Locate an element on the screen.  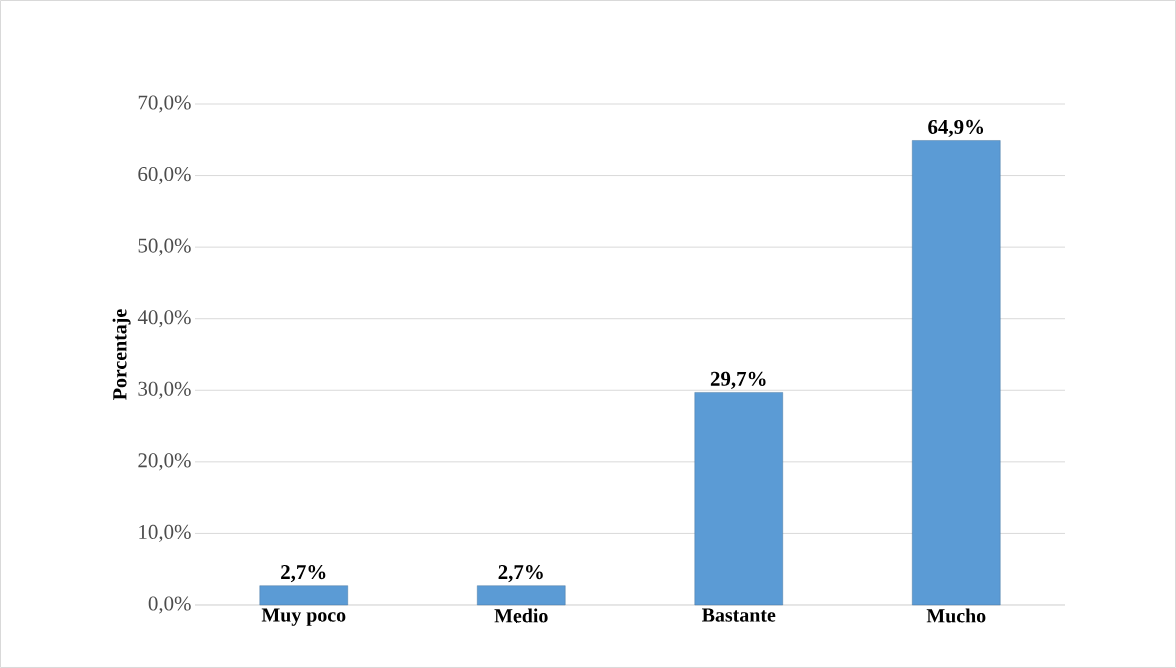
y-tick-label: 30,0% is located at coordinates (164, 390).